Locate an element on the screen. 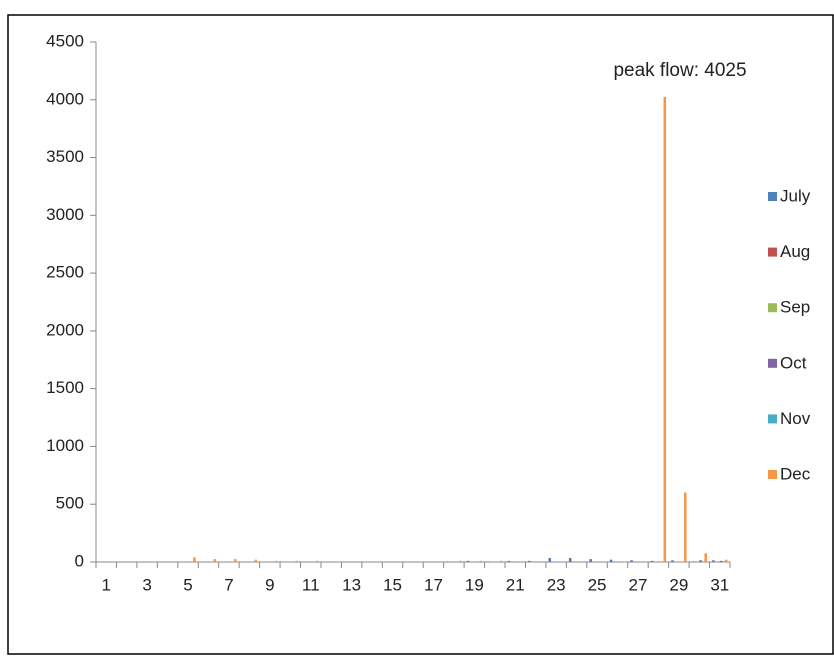  x-tick-label: 31 is located at coordinates (719, 584).